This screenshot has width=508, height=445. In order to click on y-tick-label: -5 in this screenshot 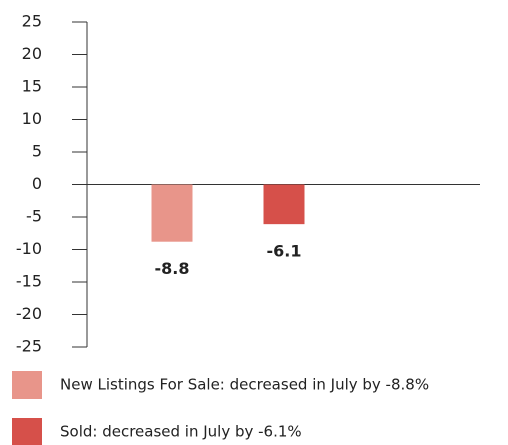, I will do `click(34, 216)`.